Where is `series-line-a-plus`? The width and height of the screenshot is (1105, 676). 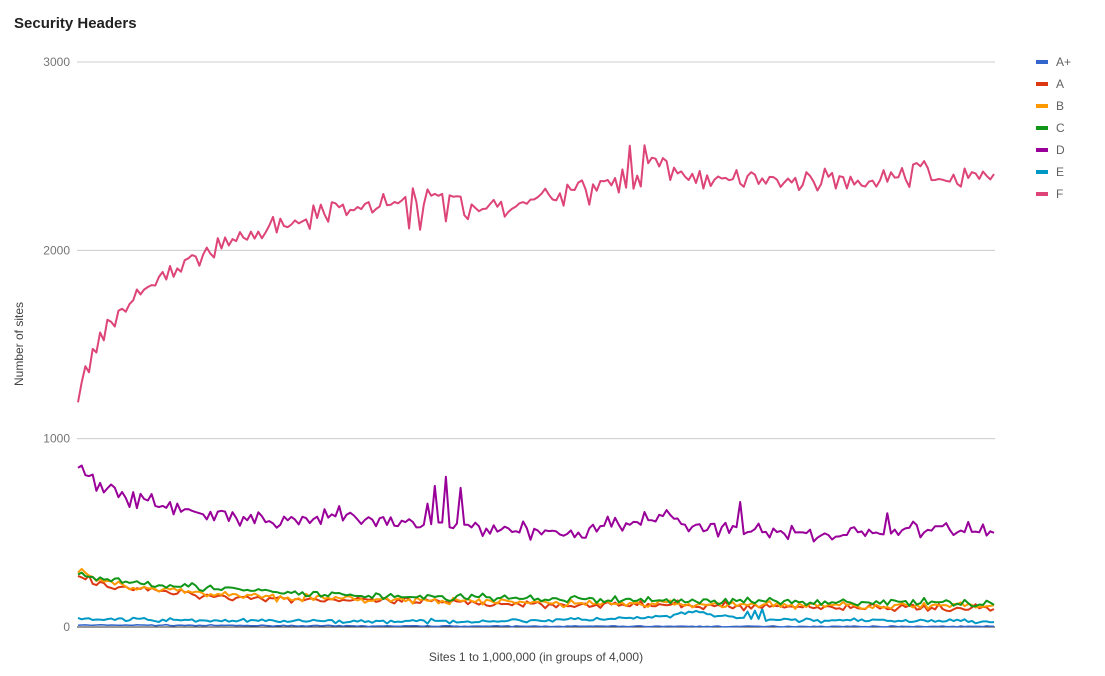
series-line-a-plus is located at coordinates (535, 625).